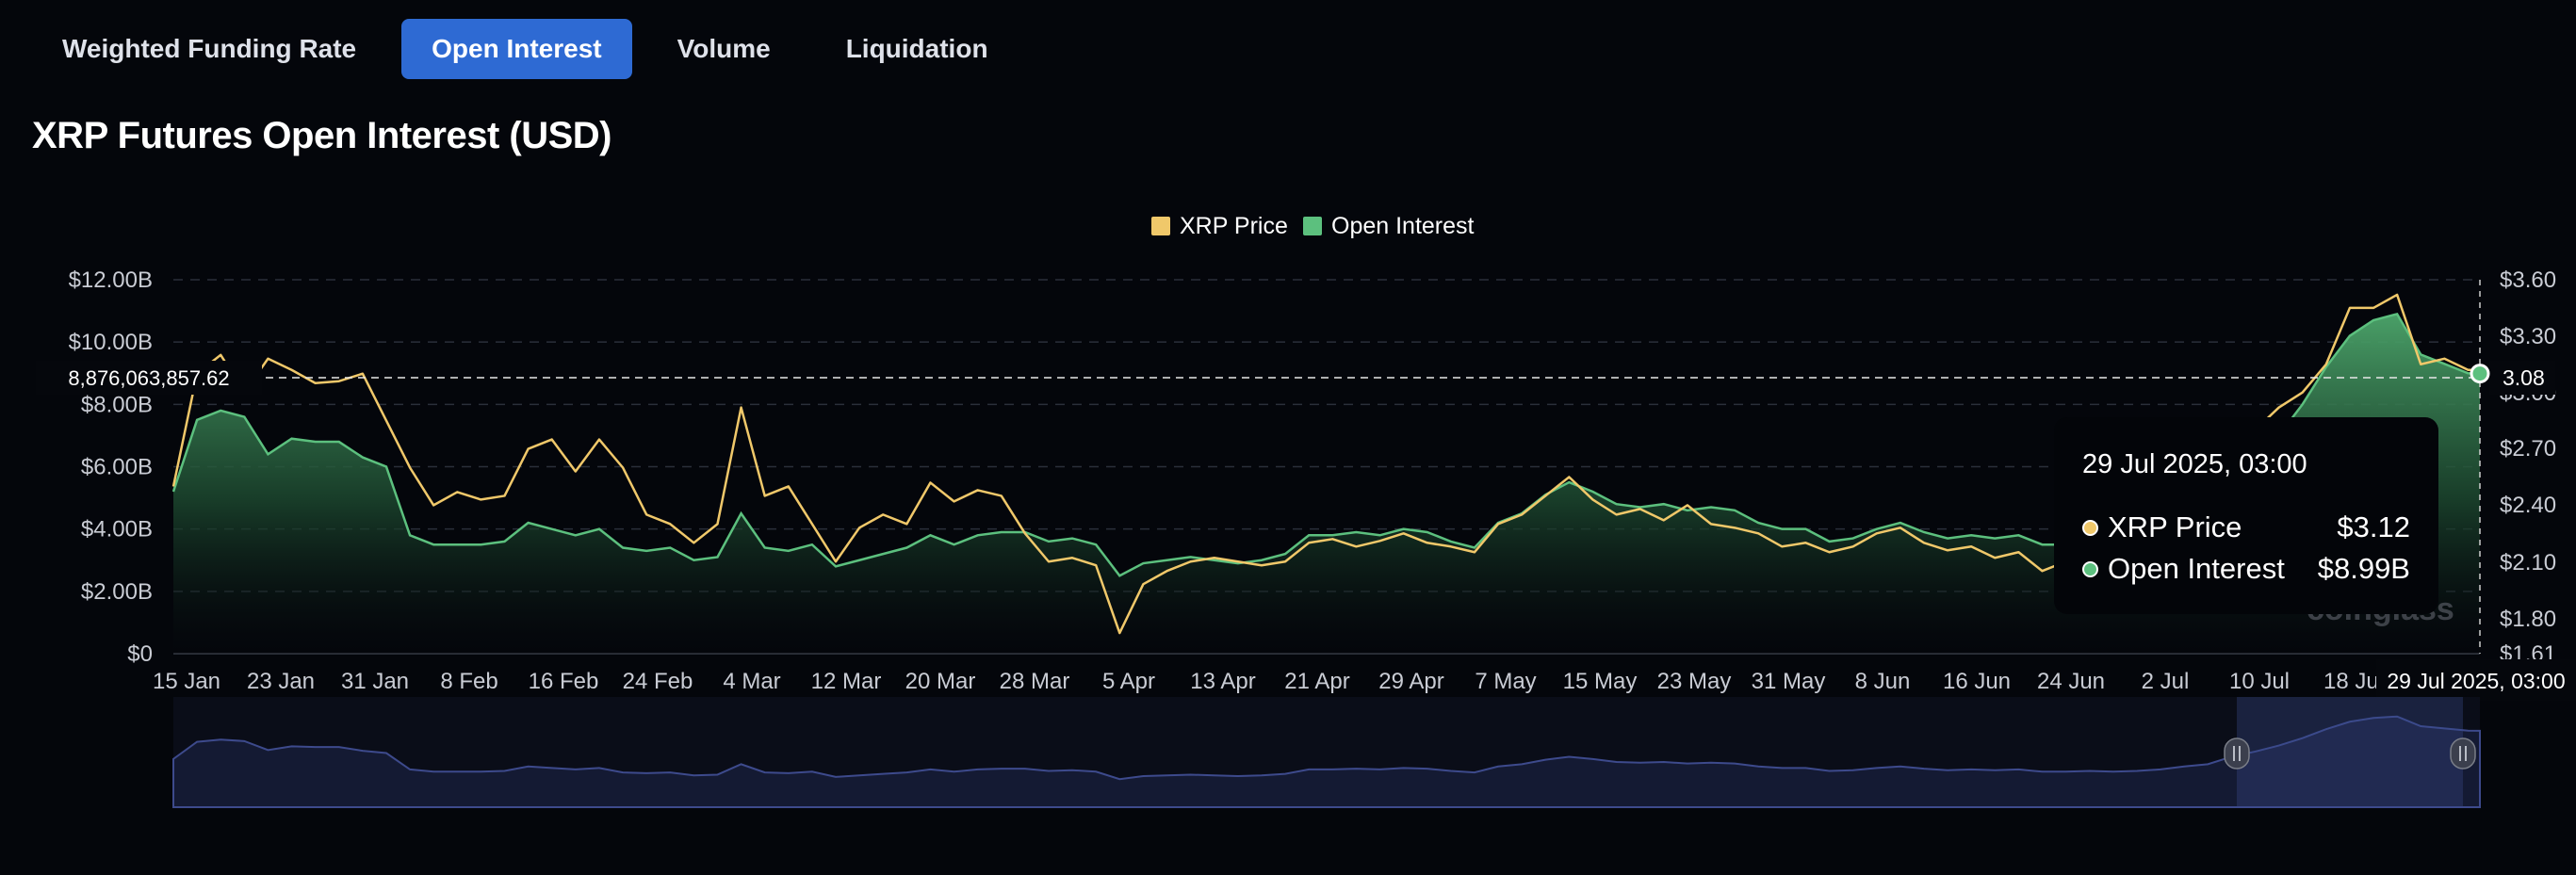 Image resolution: width=2576 pixels, height=875 pixels. What do you see at coordinates (140, 654) in the screenshot?
I see `y-left-tick-label: $0` at bounding box center [140, 654].